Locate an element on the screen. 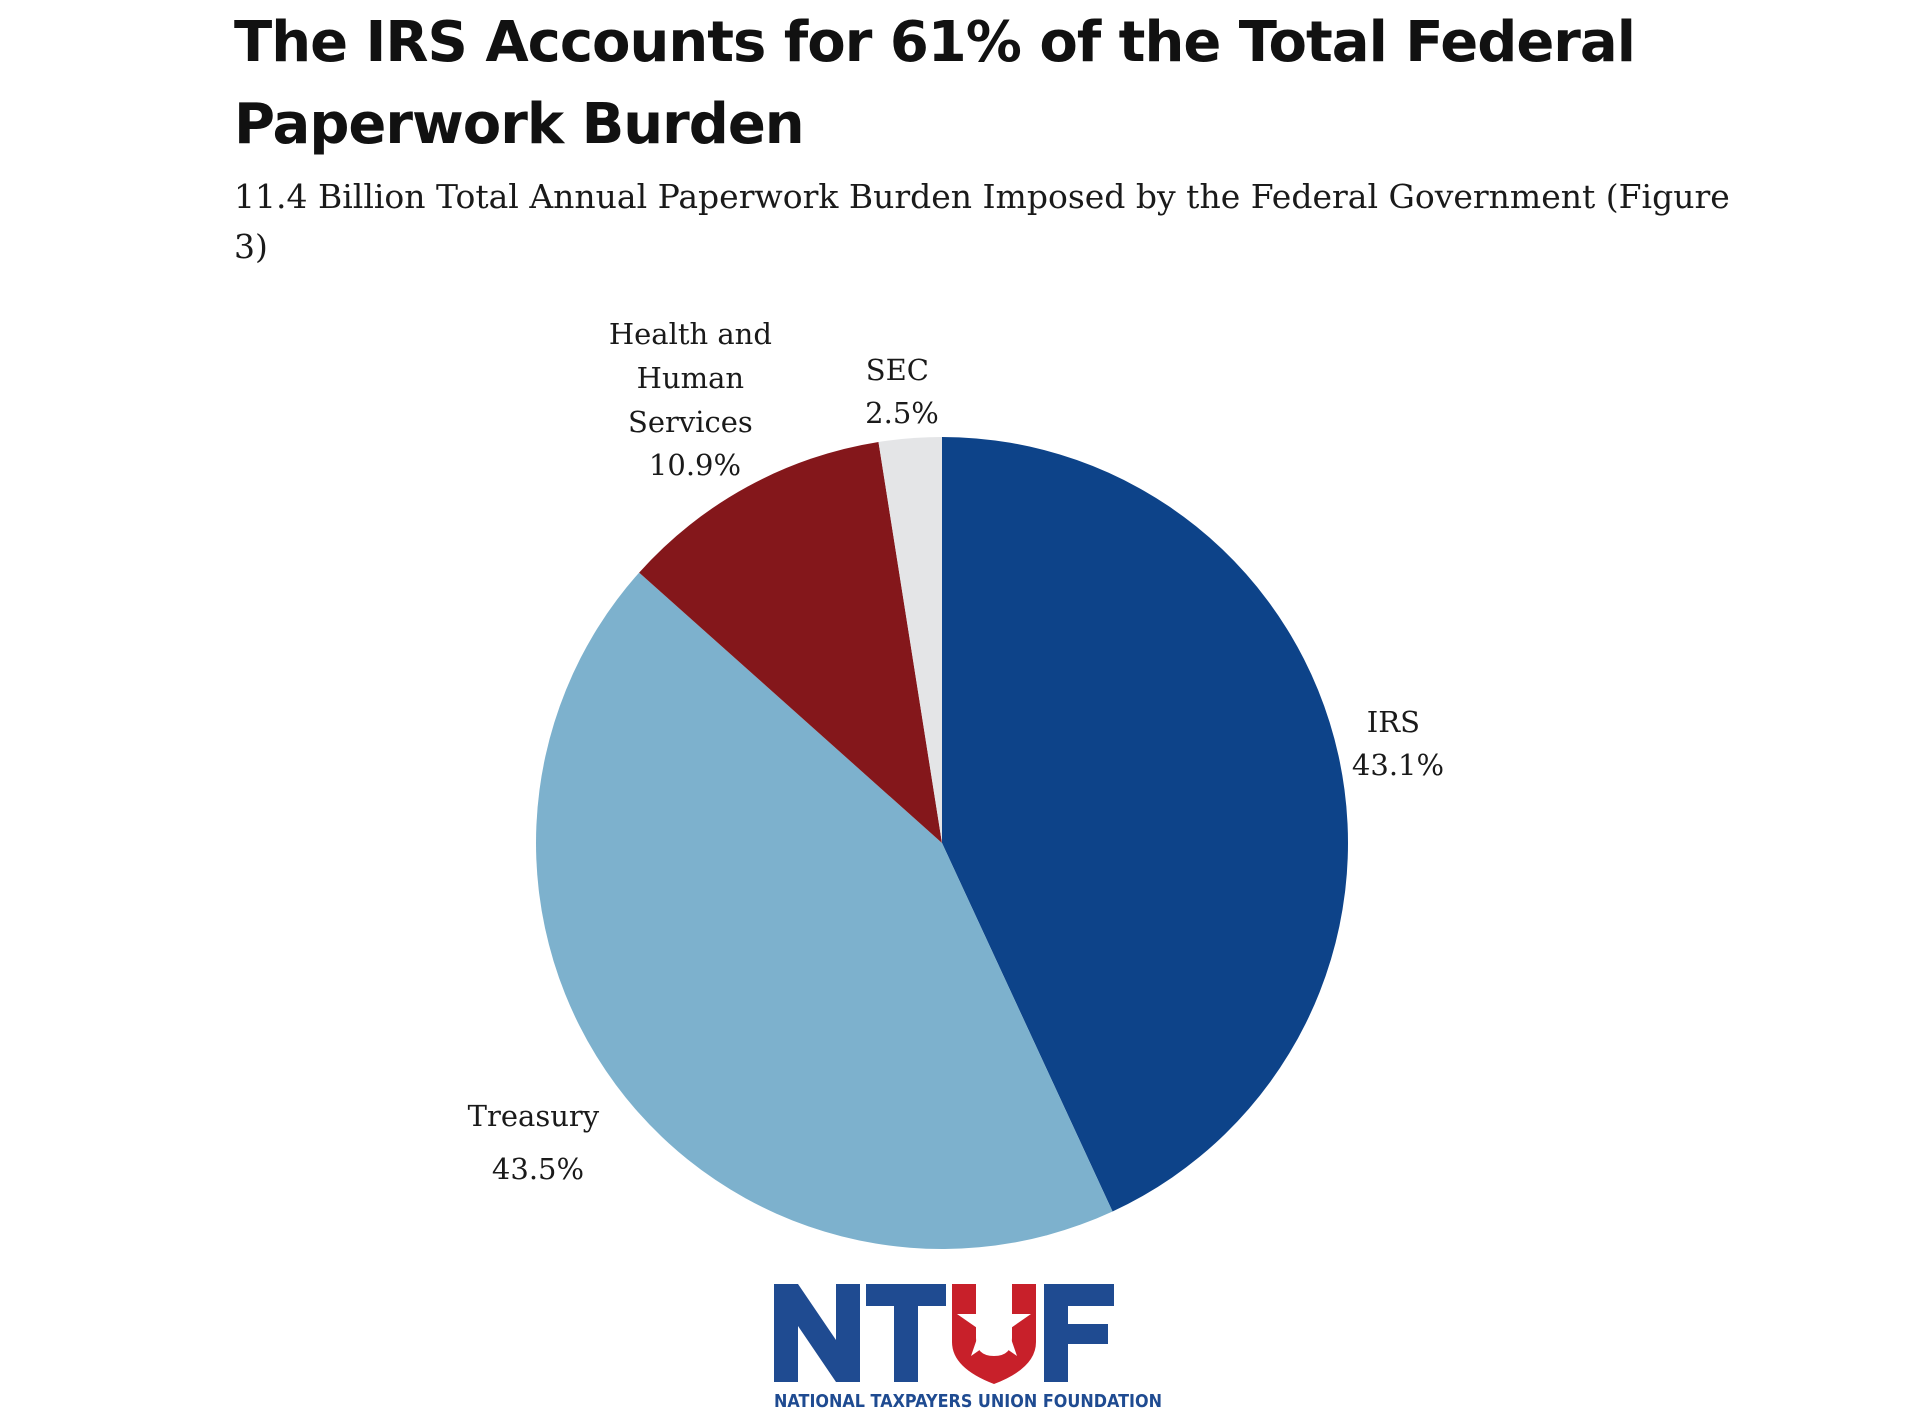  logo-letter-t is located at coordinates (906, 1333).